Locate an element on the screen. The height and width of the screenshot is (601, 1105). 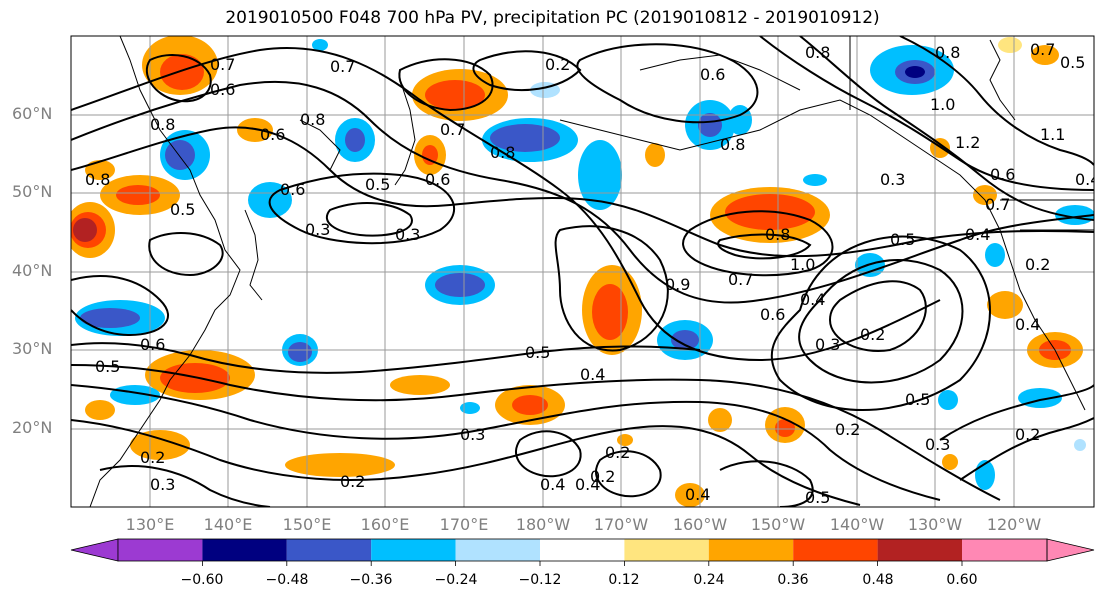
lon-label: 130°W is located at coordinates (935, 524).